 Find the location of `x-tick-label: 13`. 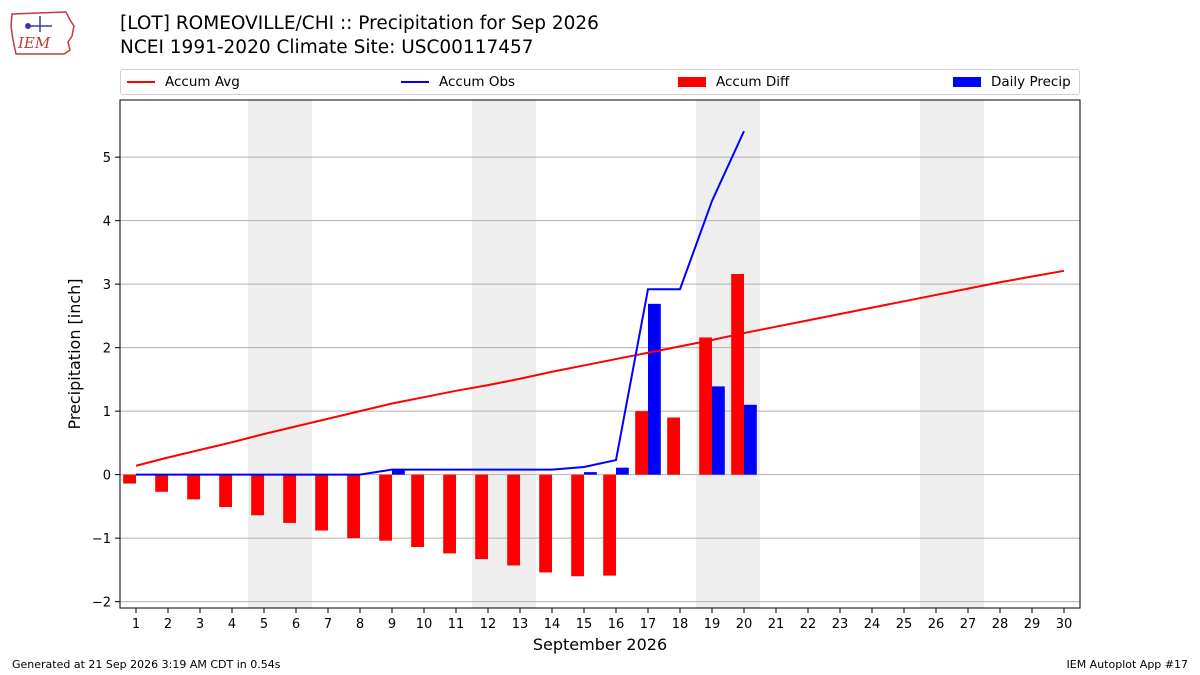

x-tick-label: 13 is located at coordinates (520, 624).